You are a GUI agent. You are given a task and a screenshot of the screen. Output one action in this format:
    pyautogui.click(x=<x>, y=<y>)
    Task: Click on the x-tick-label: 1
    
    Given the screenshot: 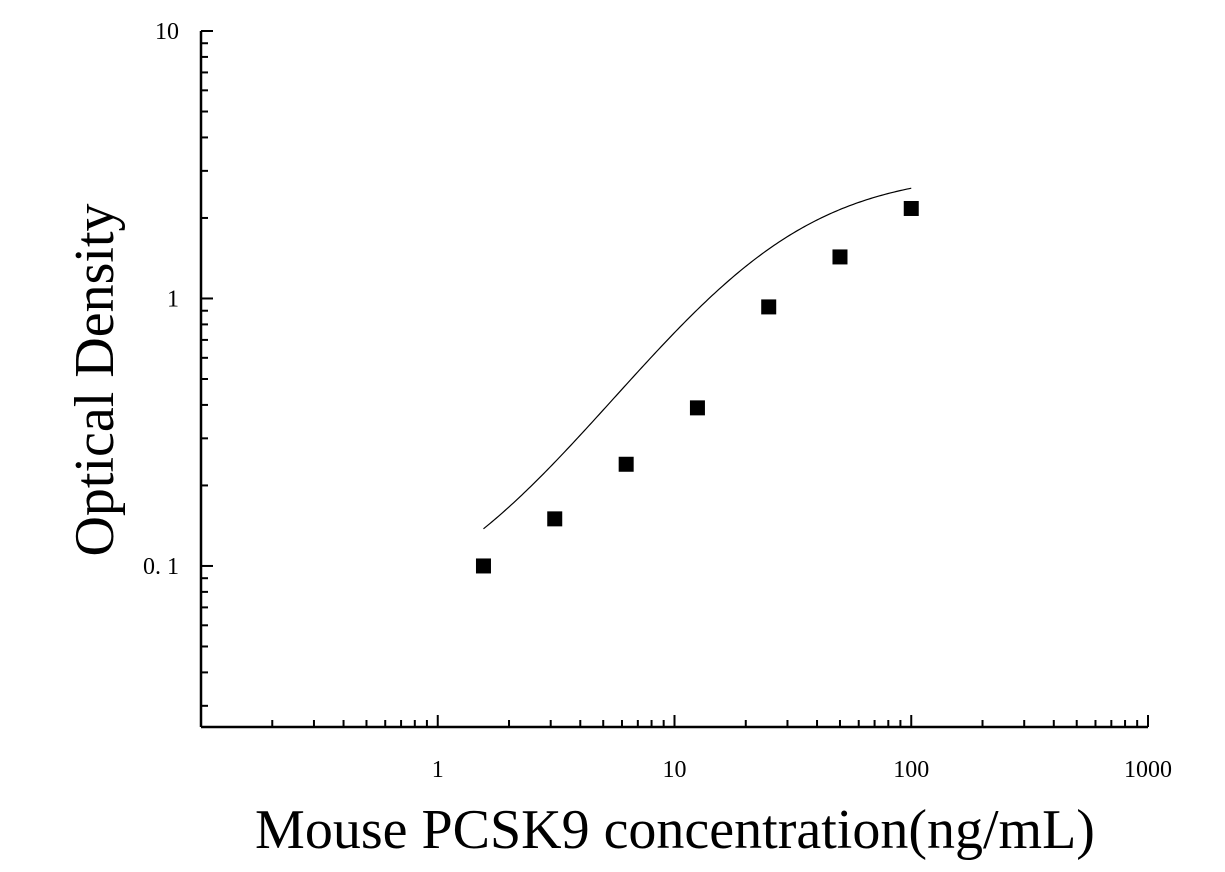 What is the action you would take?
    pyautogui.click(x=438, y=770)
    